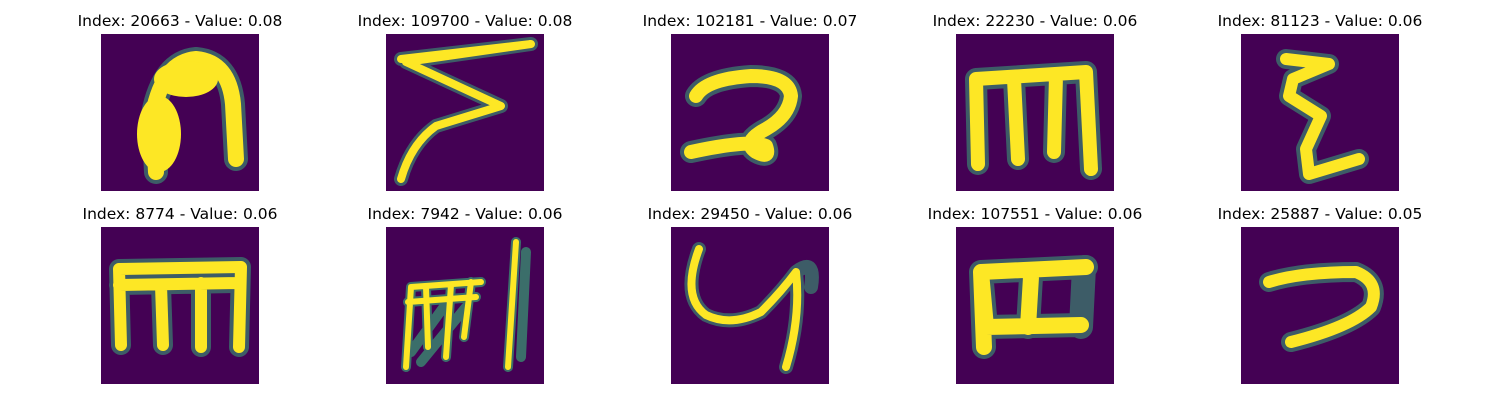 This screenshot has height=400, width=1500. I want to click on panel-title: Index: 20663 - Value: 0.08, so click(180, 21).